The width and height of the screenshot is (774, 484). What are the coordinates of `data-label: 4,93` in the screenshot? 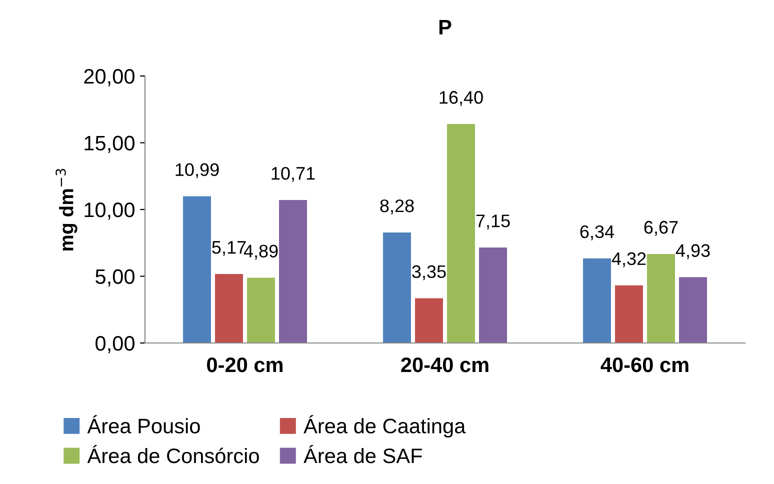 It's located at (693, 252).